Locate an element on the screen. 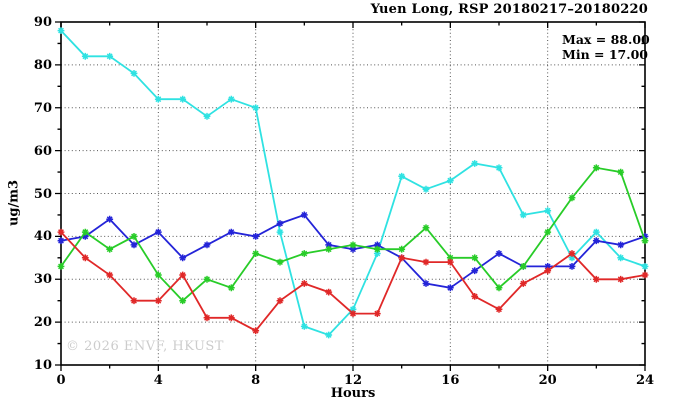  x-tick-label: 12 is located at coordinates (353, 380).